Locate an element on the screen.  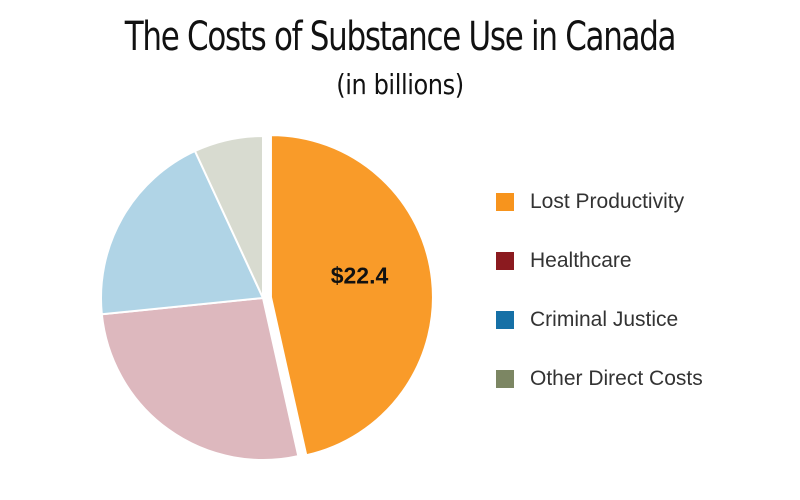
legend-item-criminal-justice: Criminal Justice is located at coordinates (587, 320).